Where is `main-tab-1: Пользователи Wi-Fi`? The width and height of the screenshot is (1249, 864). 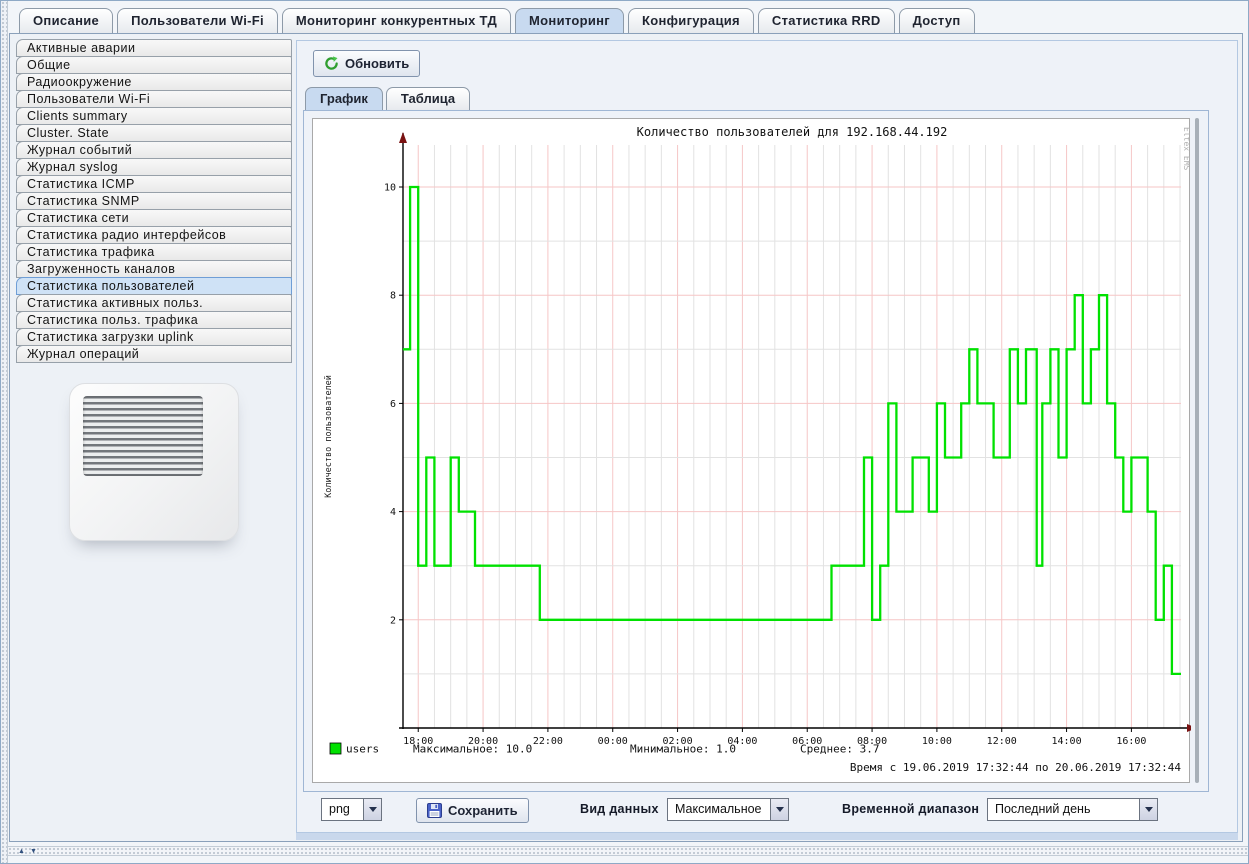 main-tab-1: Пользователи Wi-Fi is located at coordinates (197, 20).